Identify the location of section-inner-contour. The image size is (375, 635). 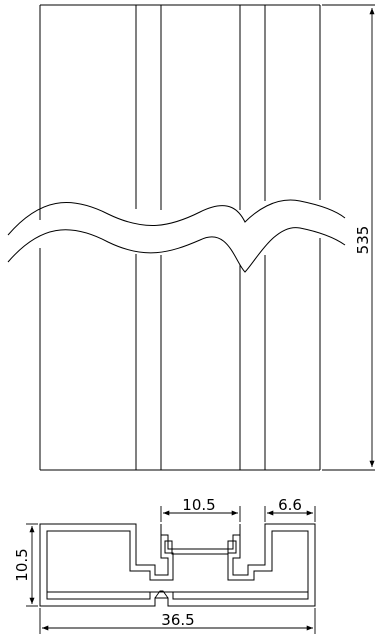
(177, 565).